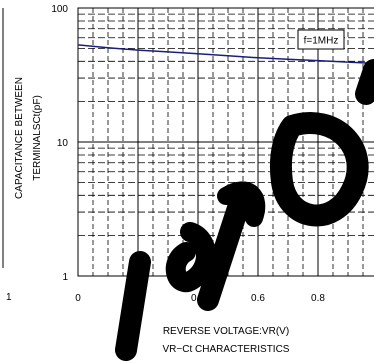 Image resolution: width=374 pixels, height=363 pixels. I want to click on y-tick-labels: 1 10 100, so click(59, 143).